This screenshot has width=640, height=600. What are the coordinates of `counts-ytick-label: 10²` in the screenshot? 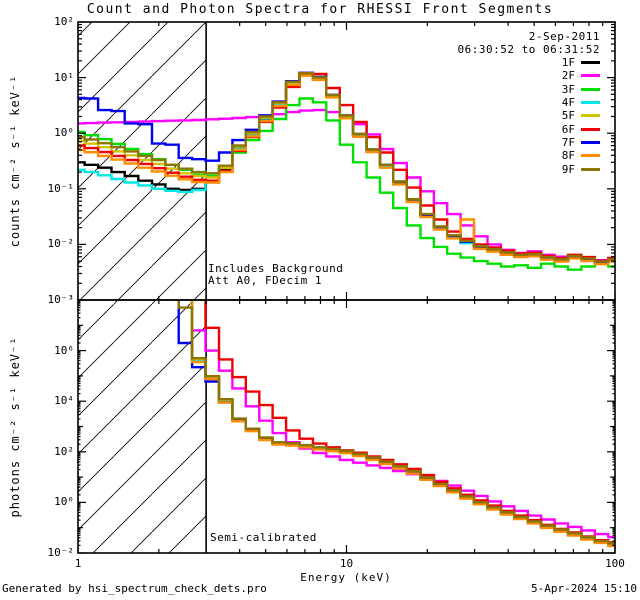 It's located at (64, 21).